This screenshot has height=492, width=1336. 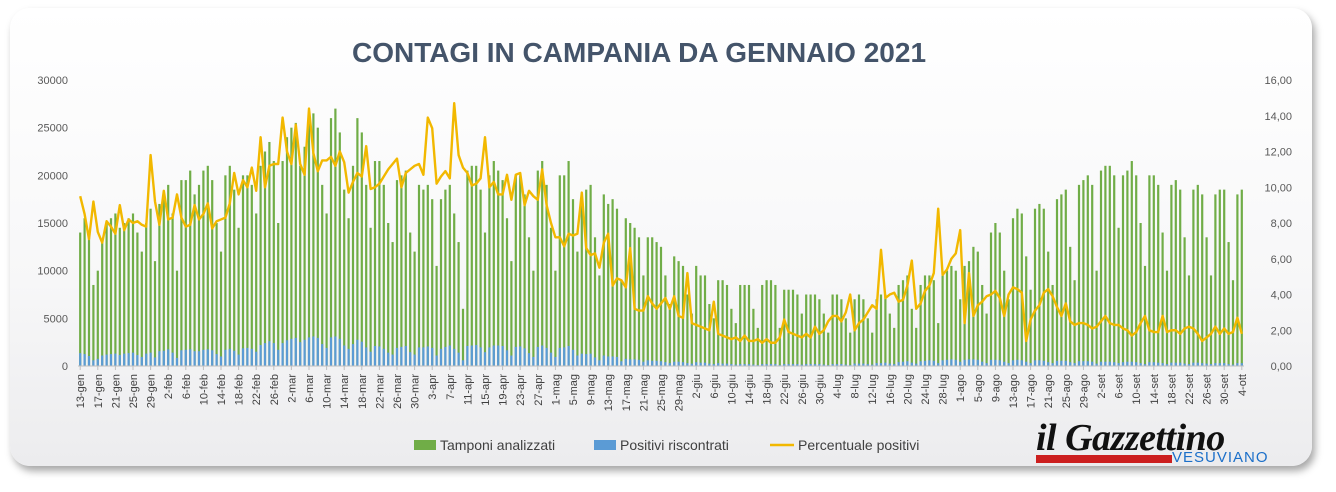 What do you see at coordinates (52, 272) in the screenshot?
I see `y-left-tick-label: 10000` at bounding box center [52, 272].